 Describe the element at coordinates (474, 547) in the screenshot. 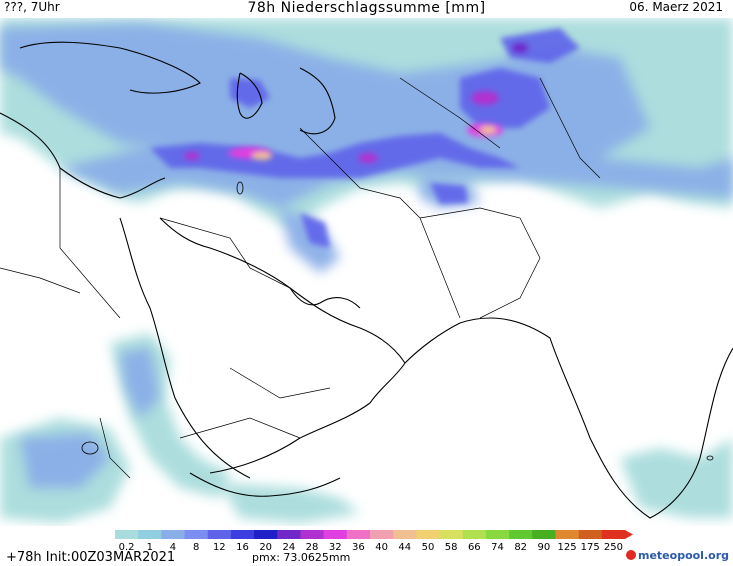

I see `legend-label: 66` at that location.